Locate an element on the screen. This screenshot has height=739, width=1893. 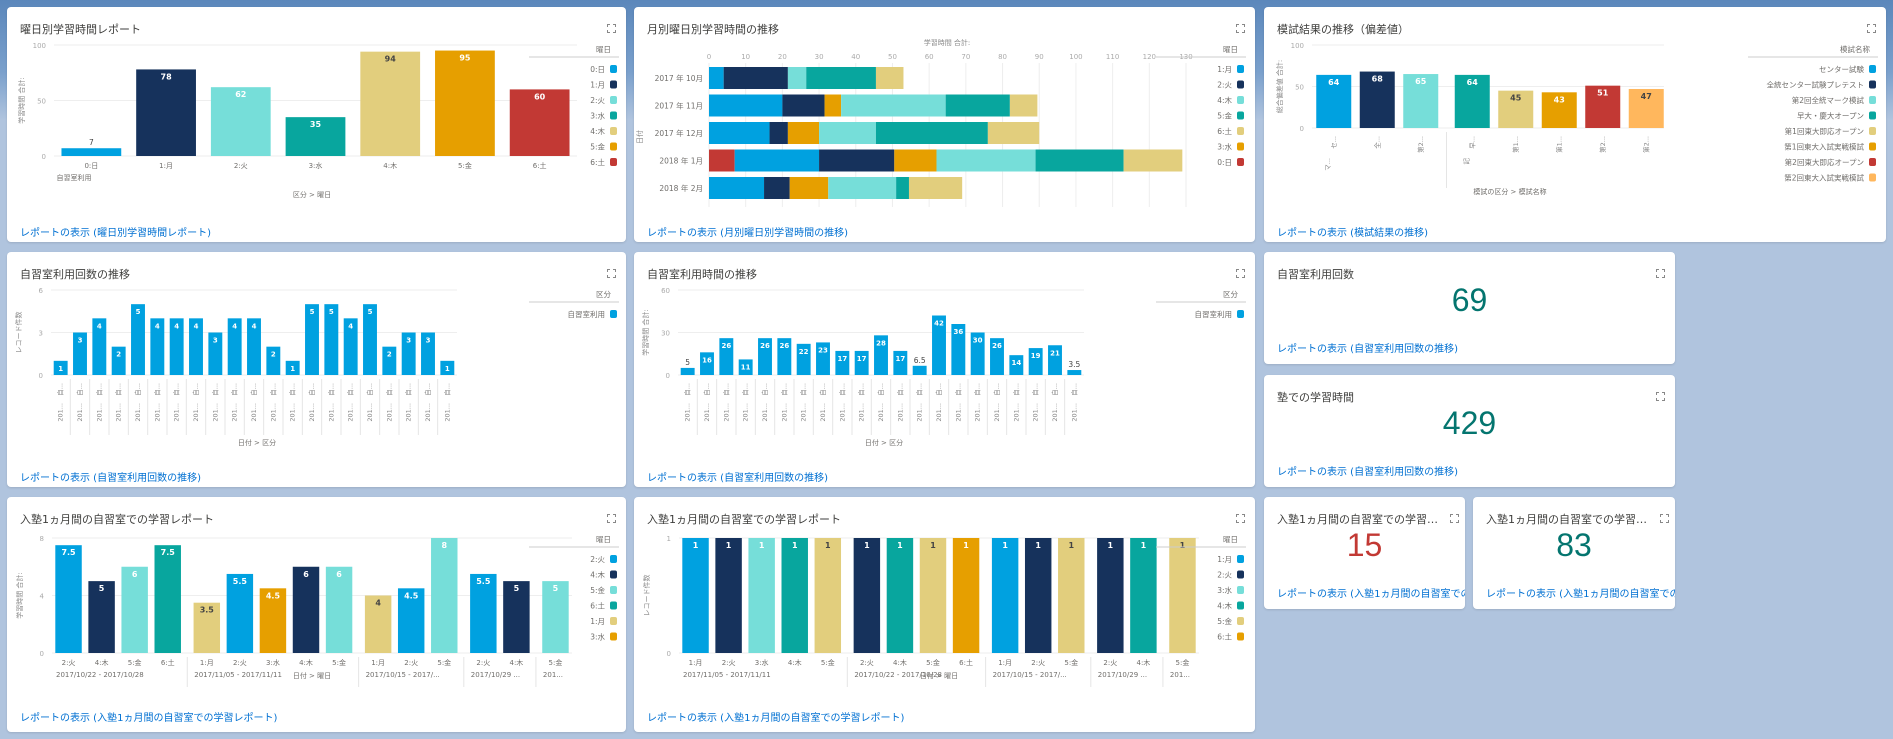
legend-title: 曜日 is located at coordinates (603, 49).